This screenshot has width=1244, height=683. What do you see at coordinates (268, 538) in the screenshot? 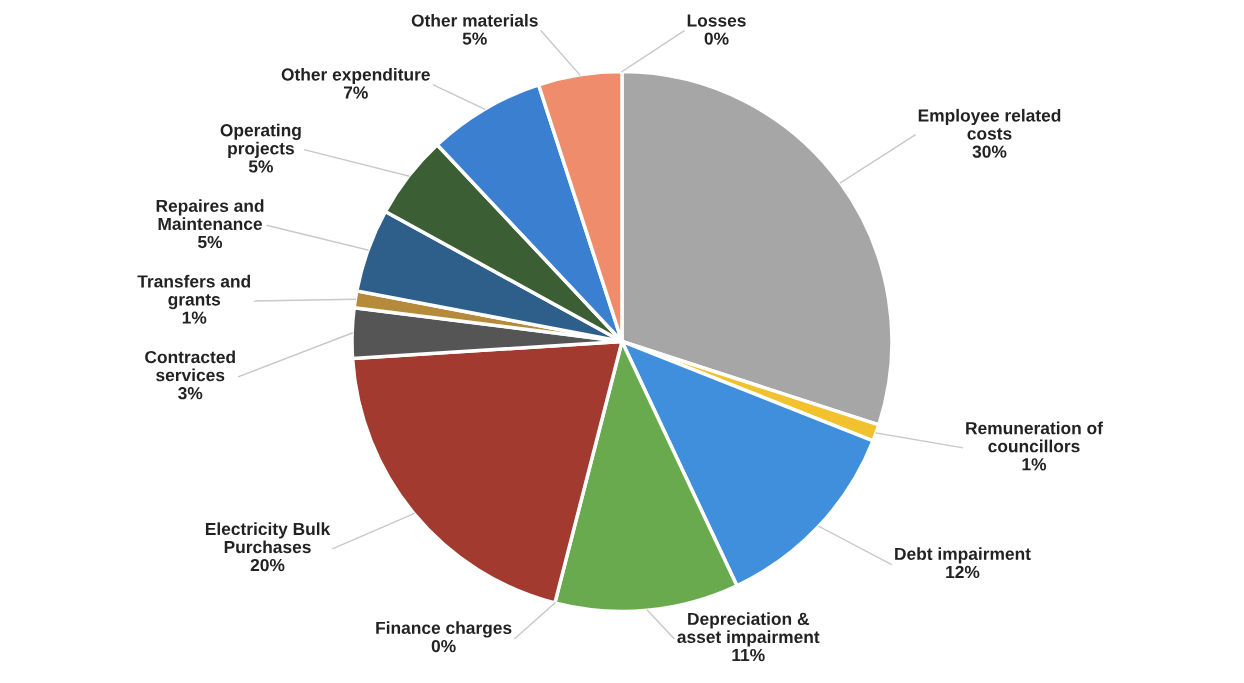
I see `slice-label: Electricity Bulk Purchases` at bounding box center [268, 538].